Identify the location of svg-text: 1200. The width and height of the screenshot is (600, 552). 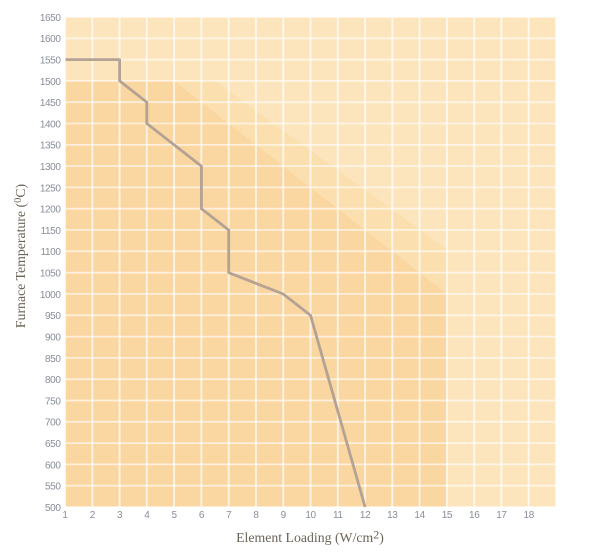
(50, 210).